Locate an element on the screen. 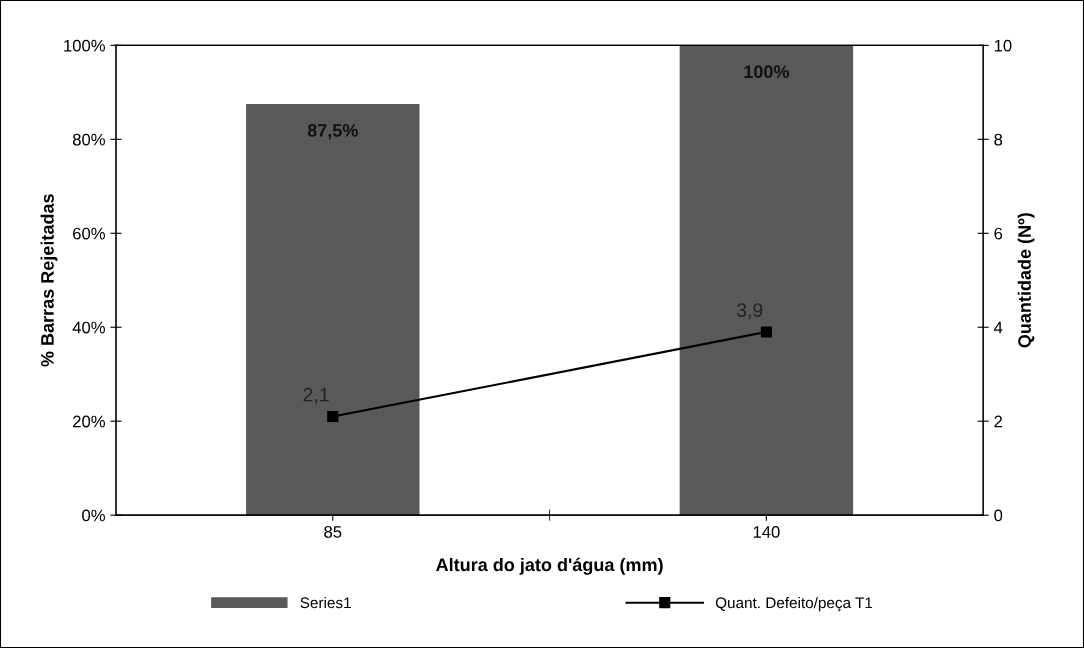 The width and height of the screenshot is (1084, 648). y-tick-label: 40% is located at coordinates (88, 327).